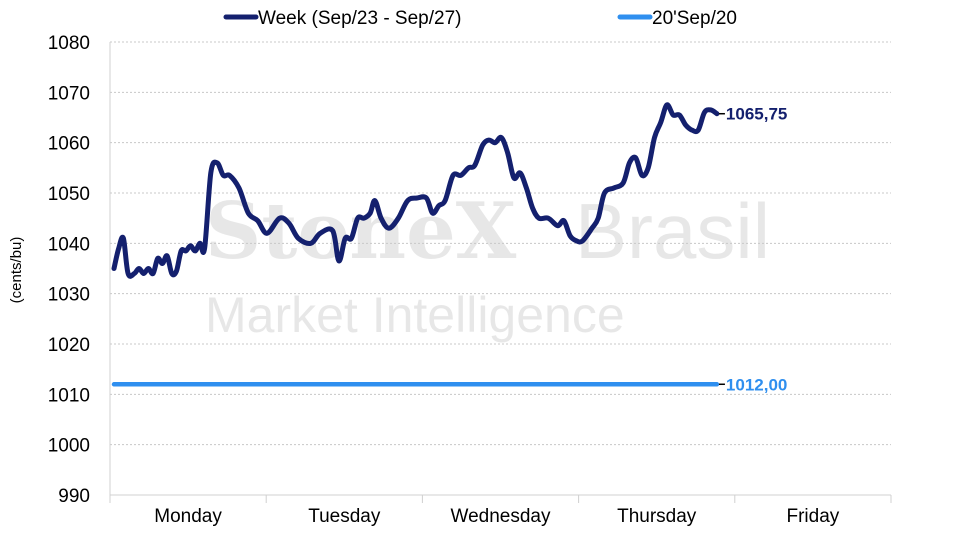 The image size is (975, 539). I want to click on x-category-label: Friday, so click(813, 516).